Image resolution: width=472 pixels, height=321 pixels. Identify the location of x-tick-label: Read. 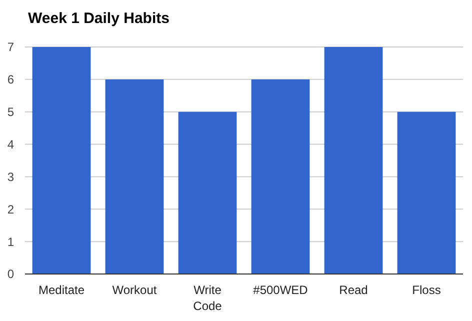
(353, 290).